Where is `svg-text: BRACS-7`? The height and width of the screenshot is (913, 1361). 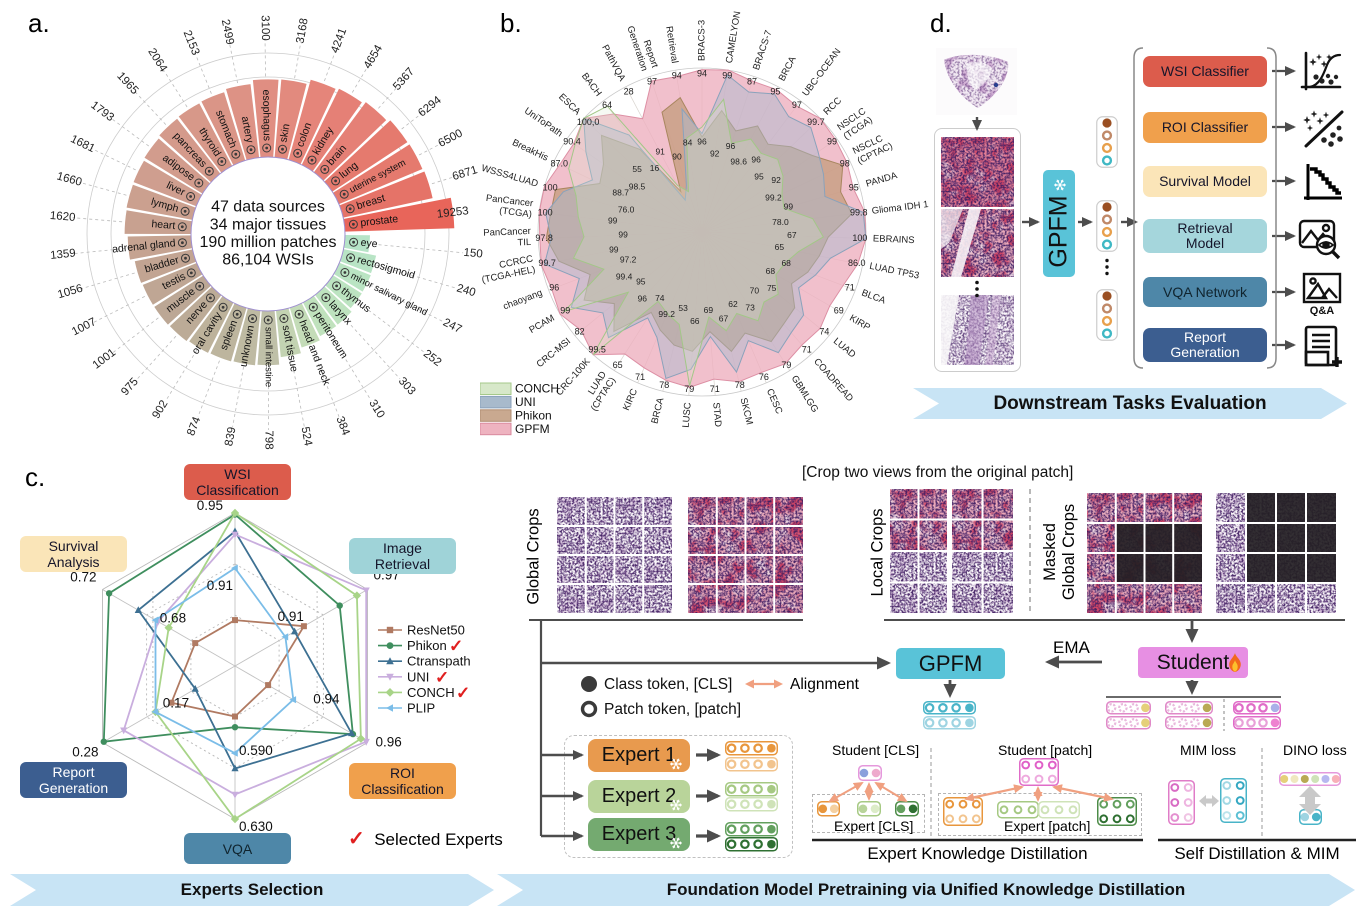 svg-text: BRACS-7 is located at coordinates (763, 50).